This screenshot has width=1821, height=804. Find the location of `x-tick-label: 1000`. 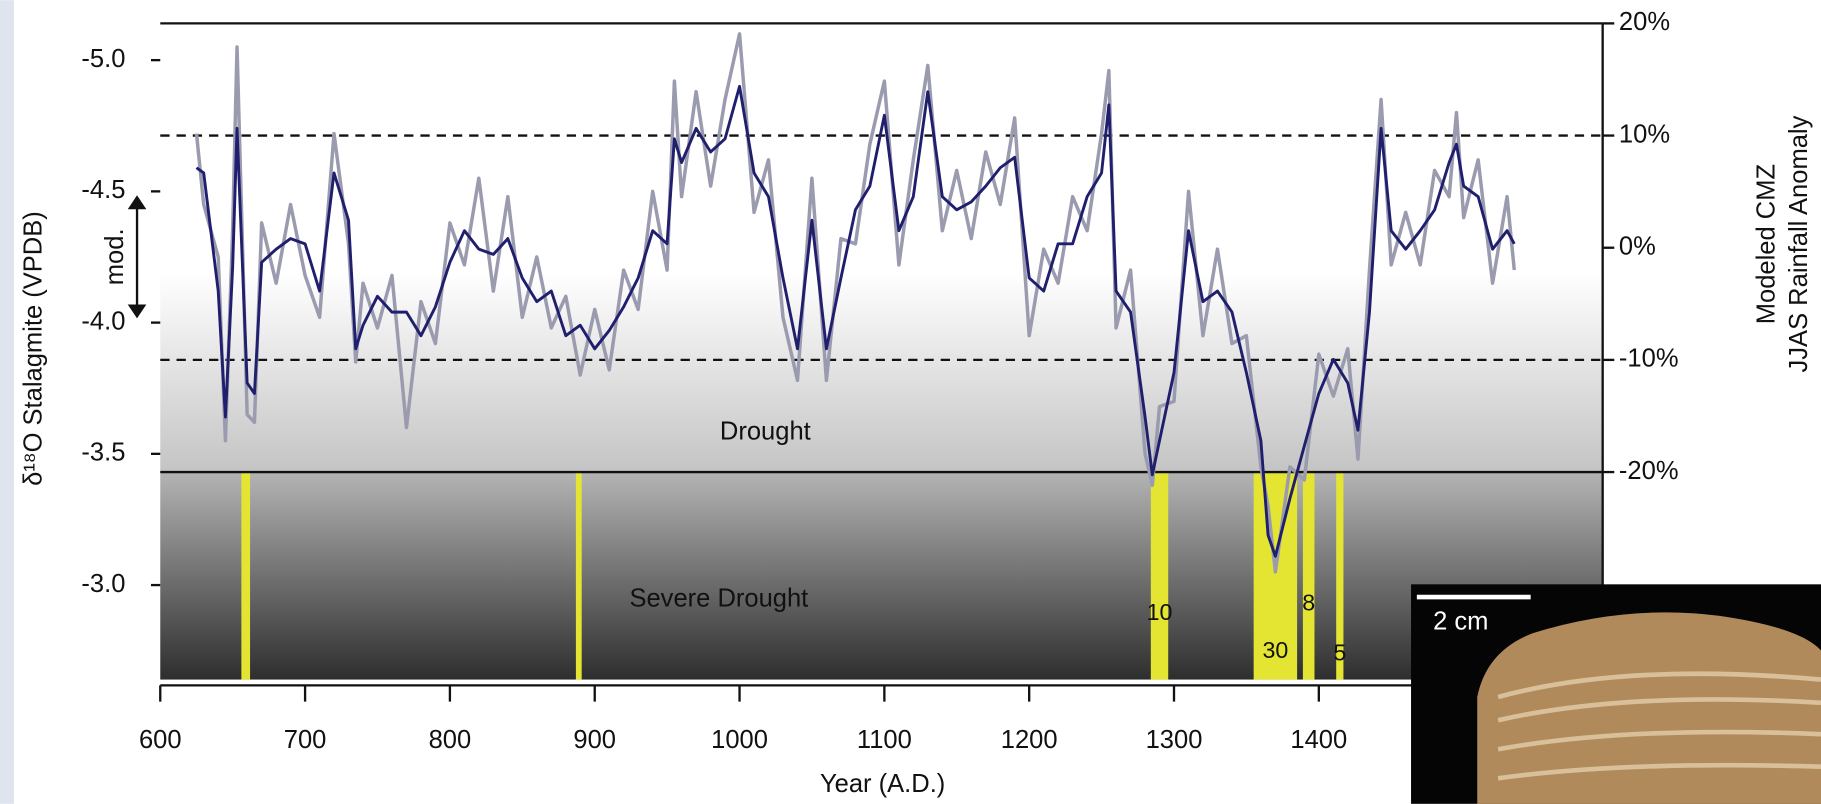

x-tick-label: 1000 is located at coordinates (739, 740).